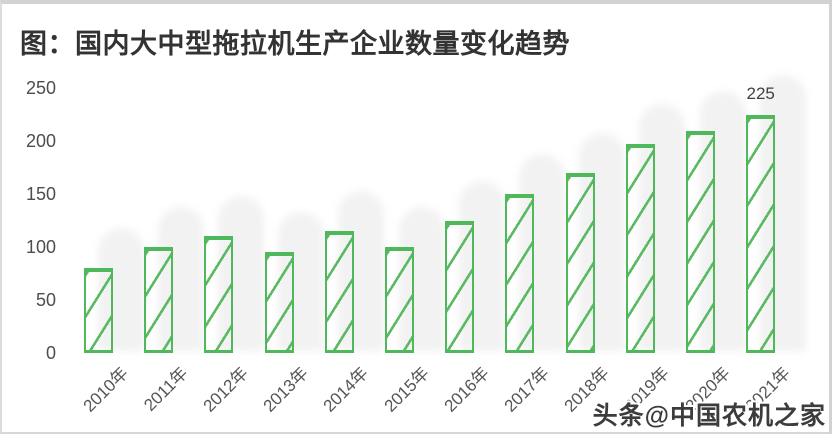 The width and height of the screenshot is (832, 441). Describe the element at coordinates (286, 389) in the screenshot. I see `x-axis-label: 2013年` at that location.